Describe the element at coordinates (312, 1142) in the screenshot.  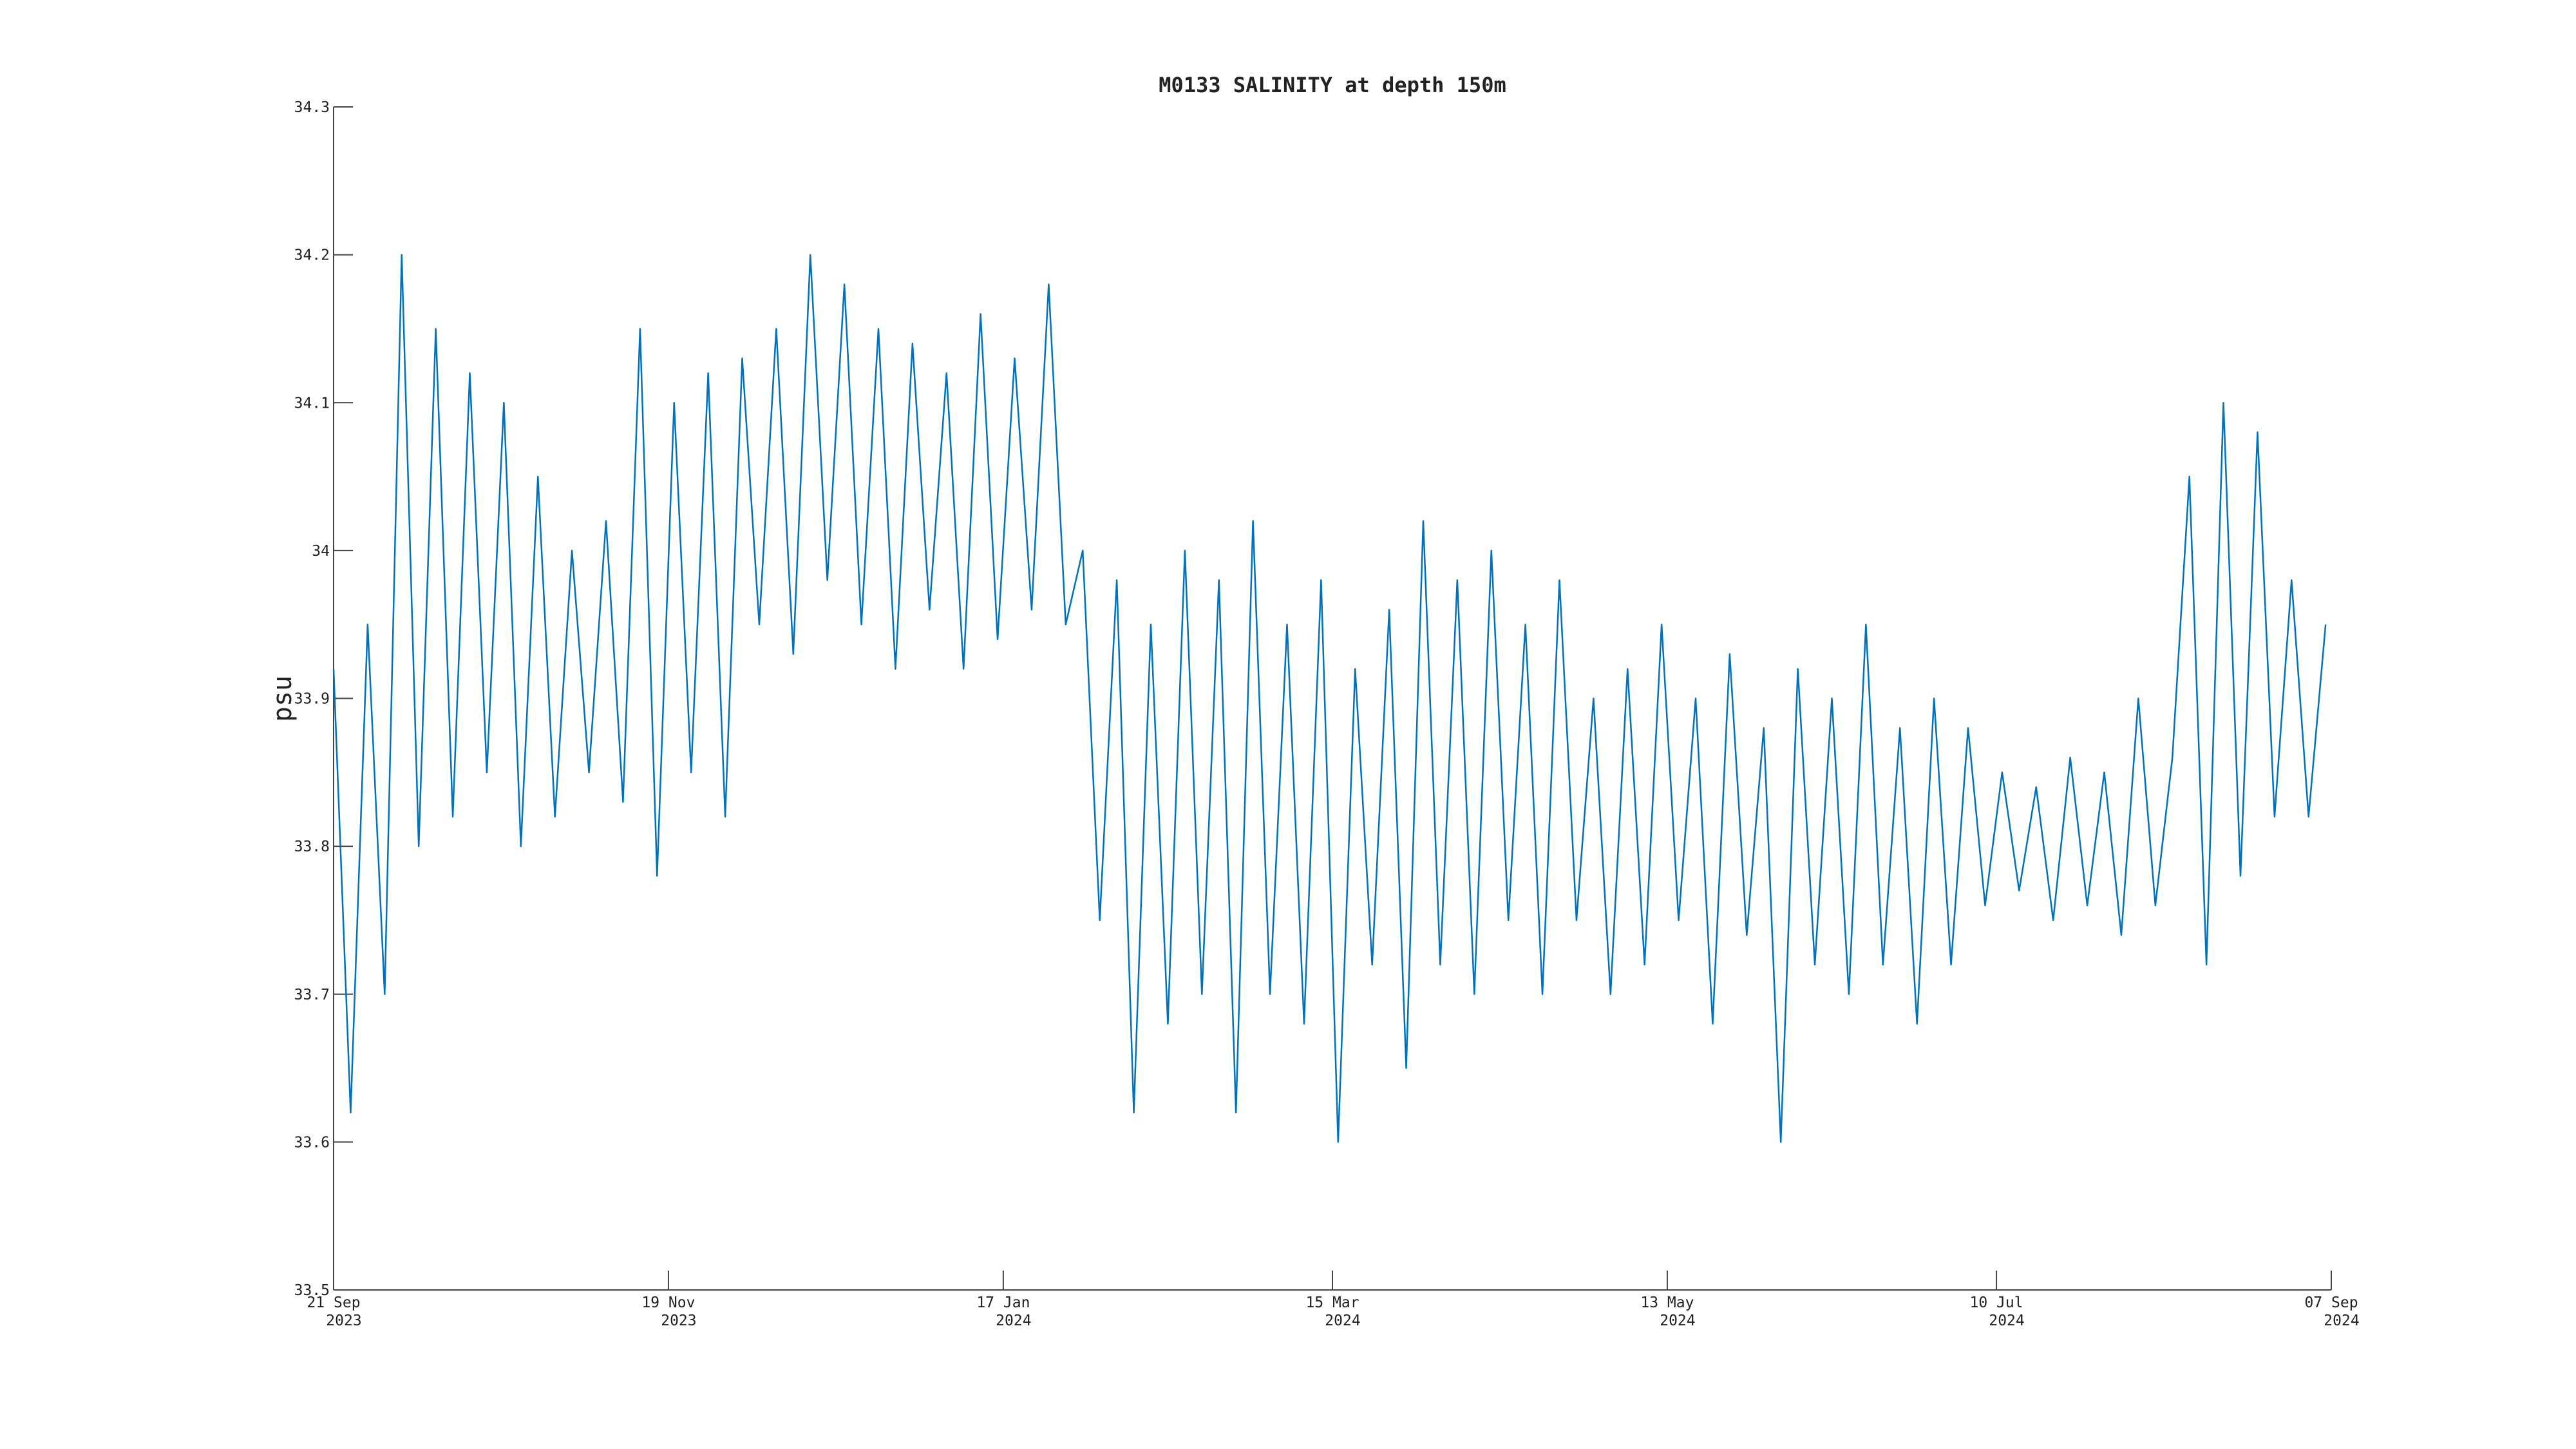
I see `y-tick-label: 33.6` at that location.